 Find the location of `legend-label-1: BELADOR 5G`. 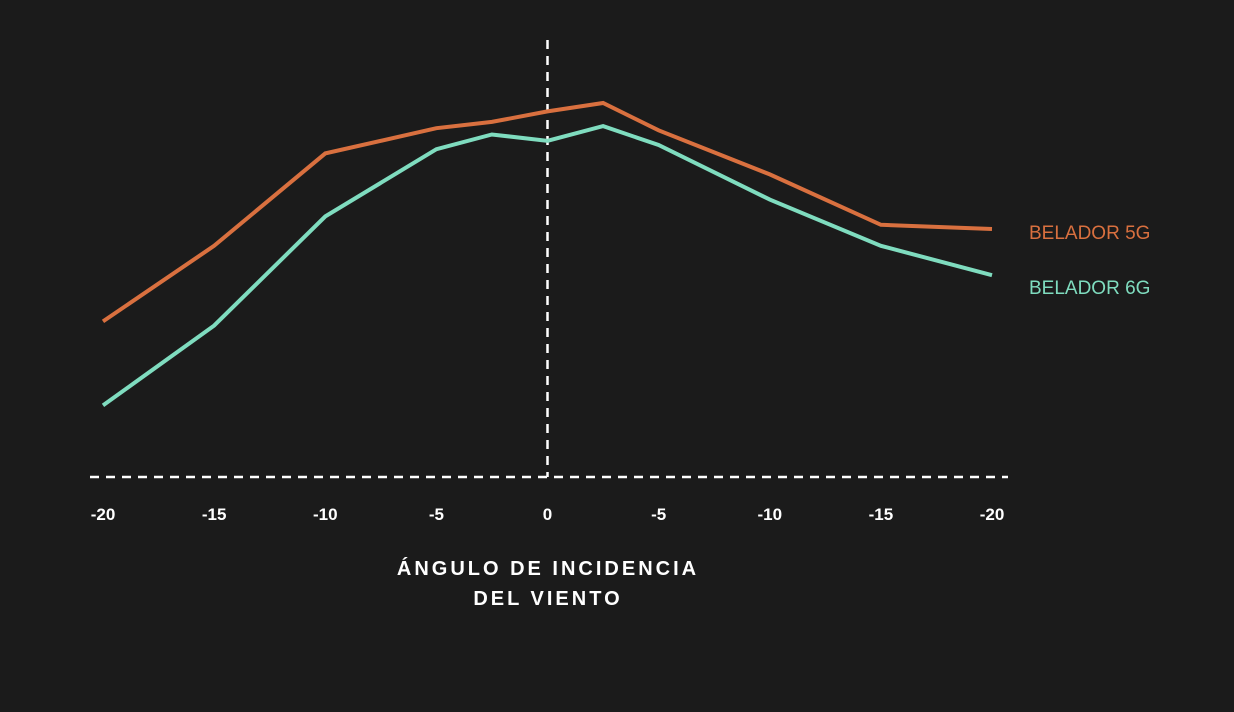

legend-label-1: BELADOR 5G is located at coordinates (1089, 233).